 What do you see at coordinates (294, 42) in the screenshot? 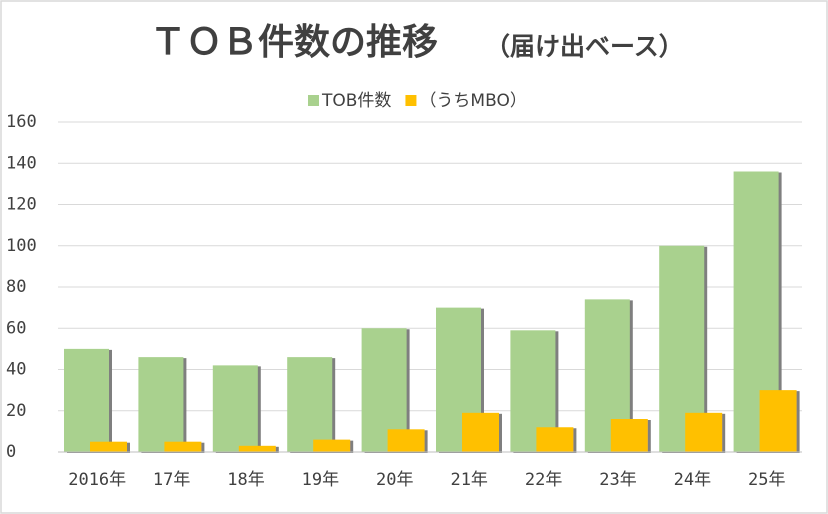
I see `chart-title: ＴＯＢ件数の推移` at bounding box center [294, 42].